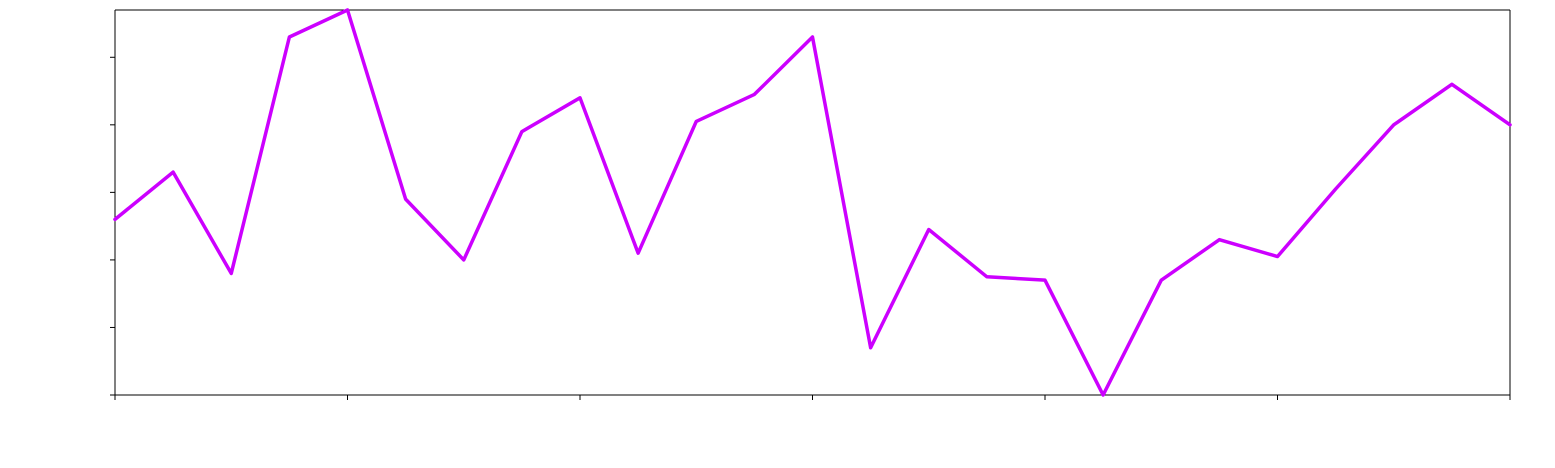 The width and height of the screenshot is (1555, 468). What do you see at coordinates (112, 226) in the screenshot?
I see `y-axis-ticks` at bounding box center [112, 226].